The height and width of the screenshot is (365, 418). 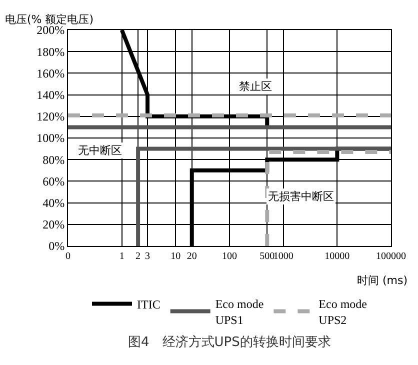 I want to click on legend-label: ITIC, so click(x=148, y=304).